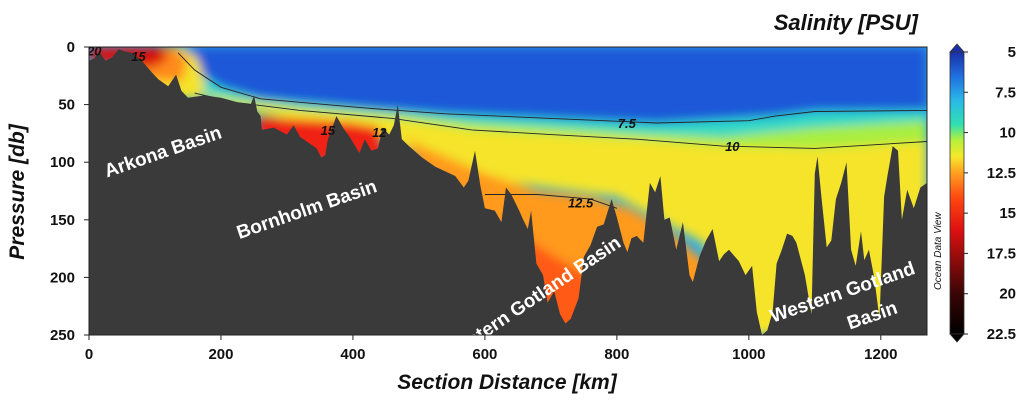  What do you see at coordinates (880, 354) in the screenshot?
I see `x-tick-label: 1200` at bounding box center [880, 354].